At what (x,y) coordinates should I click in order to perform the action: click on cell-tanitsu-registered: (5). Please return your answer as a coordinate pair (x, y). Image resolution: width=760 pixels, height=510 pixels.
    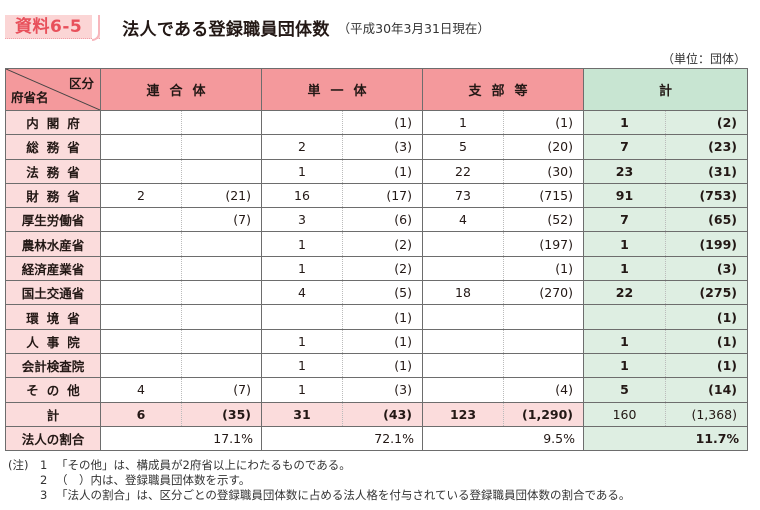
    Looking at the image, I should click on (382, 293).